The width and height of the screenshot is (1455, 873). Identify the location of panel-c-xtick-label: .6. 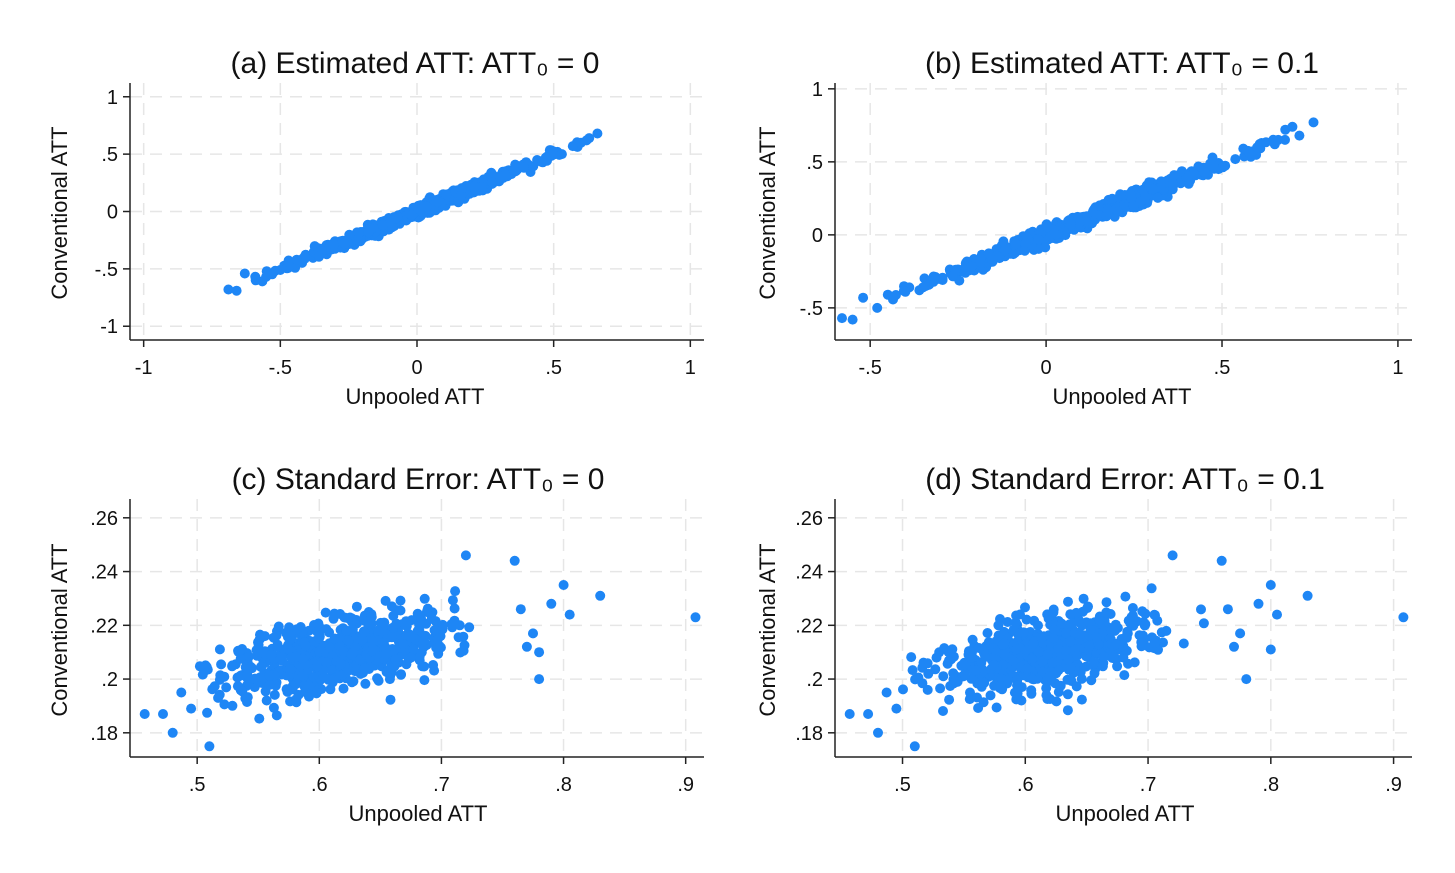
(319, 785).